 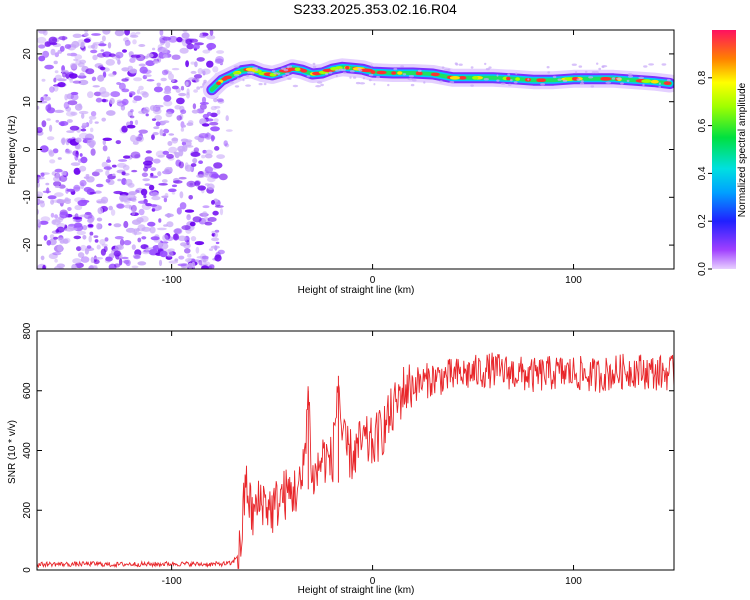 I want to click on y-tick-label: 20, so click(x=27, y=54).